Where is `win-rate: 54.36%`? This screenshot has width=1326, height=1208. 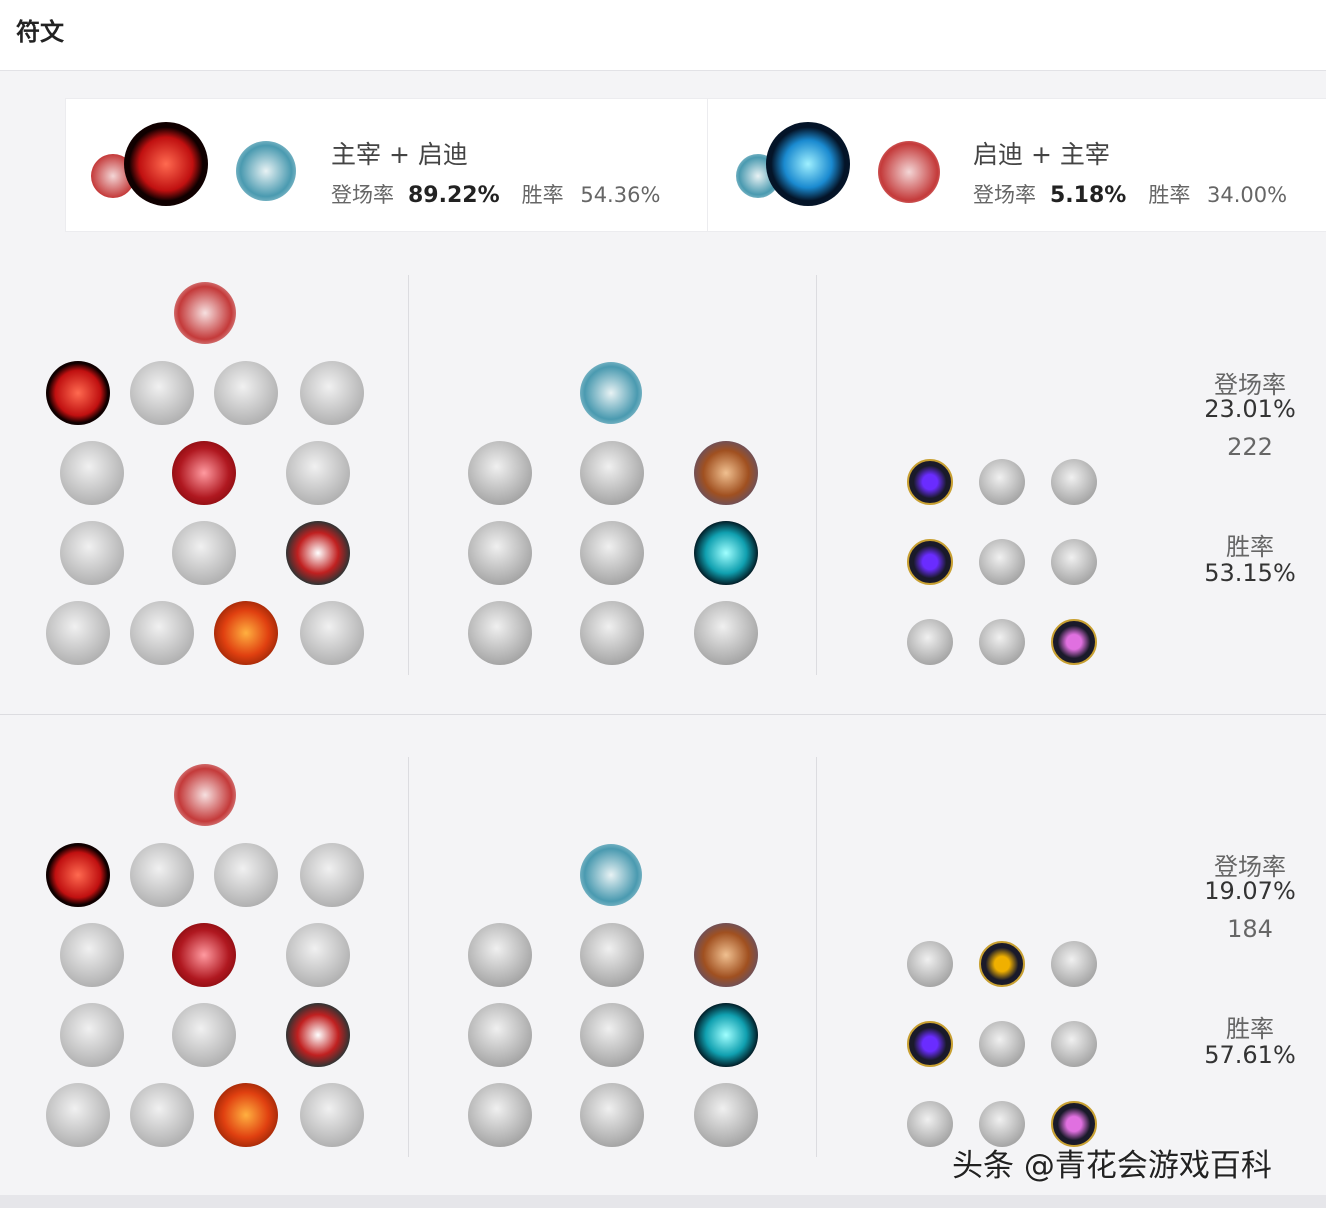 win-rate: 54.36% is located at coordinates (620, 195).